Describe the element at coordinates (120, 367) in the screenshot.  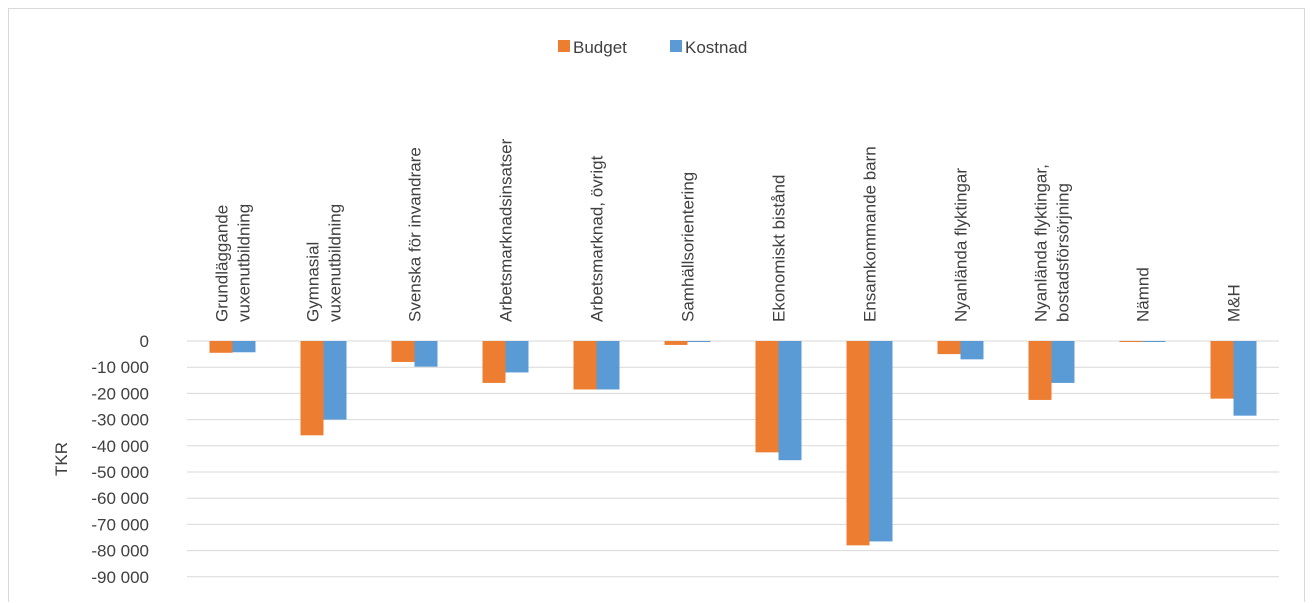
I see `y-tick-label: -10 000` at that location.